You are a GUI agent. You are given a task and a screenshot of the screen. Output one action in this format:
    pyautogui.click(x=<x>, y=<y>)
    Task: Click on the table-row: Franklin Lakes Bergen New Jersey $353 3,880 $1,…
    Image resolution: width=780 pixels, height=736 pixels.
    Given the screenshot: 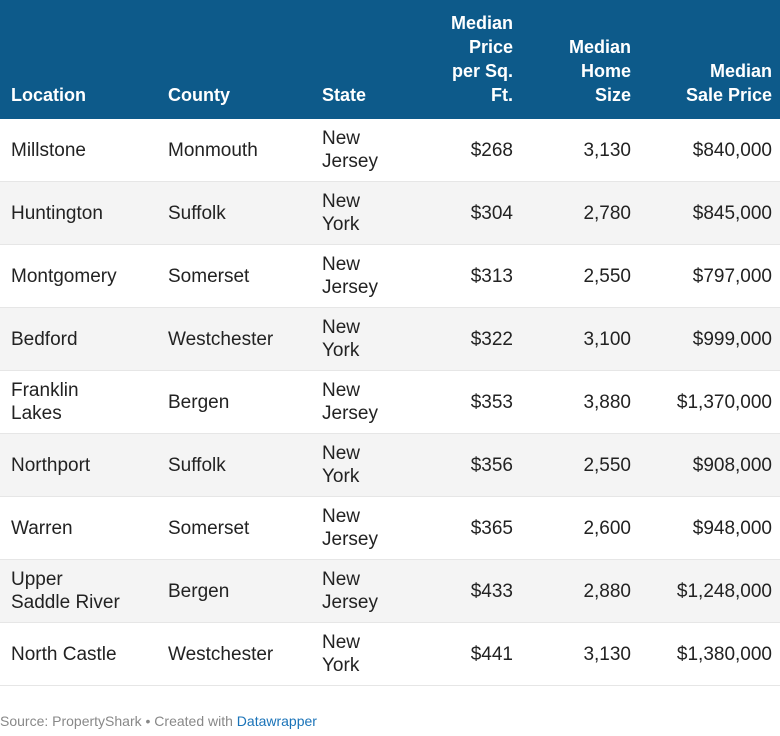 What is the action you would take?
    pyautogui.click(x=390, y=402)
    